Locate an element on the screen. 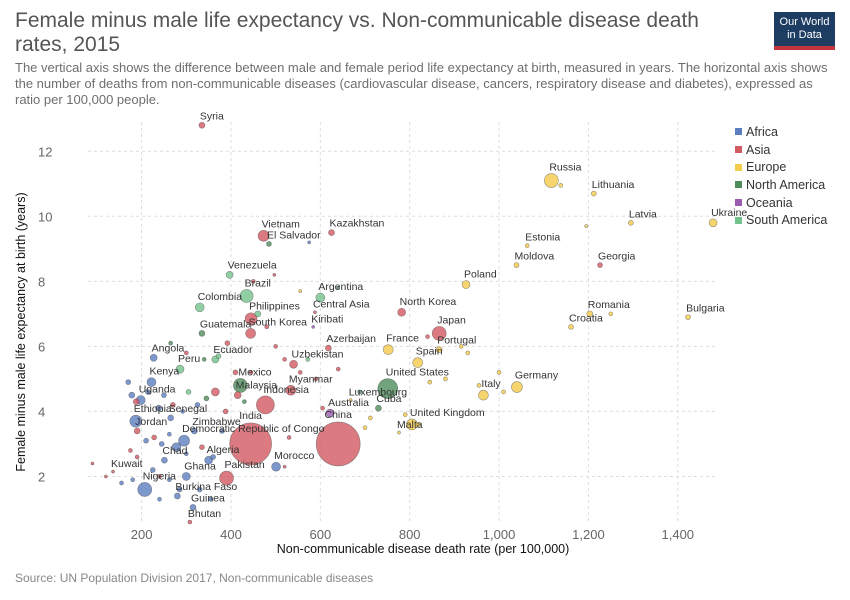 The image size is (850, 600). legend-item: Europe is located at coordinates (781, 167).